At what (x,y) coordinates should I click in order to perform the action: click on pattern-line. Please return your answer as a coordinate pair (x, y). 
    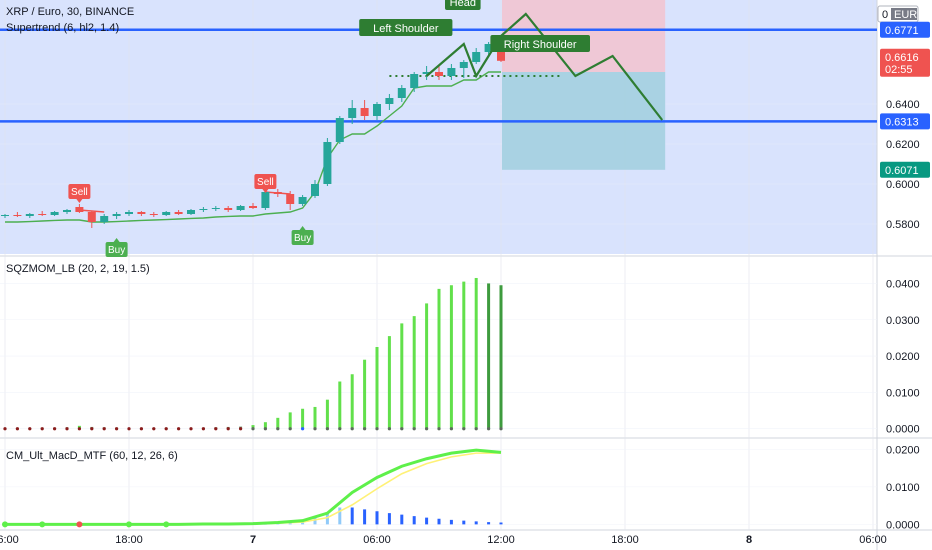
    Looking at the image, I should click on (544, 66).